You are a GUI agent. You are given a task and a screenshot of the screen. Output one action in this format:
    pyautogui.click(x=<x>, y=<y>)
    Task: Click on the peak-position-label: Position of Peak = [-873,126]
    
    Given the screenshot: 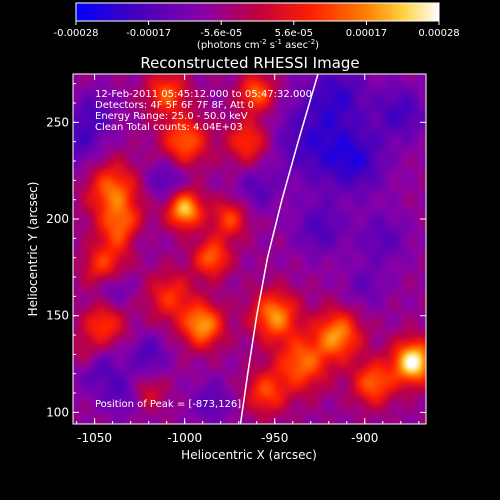 What is the action you would take?
    pyautogui.click(x=168, y=404)
    